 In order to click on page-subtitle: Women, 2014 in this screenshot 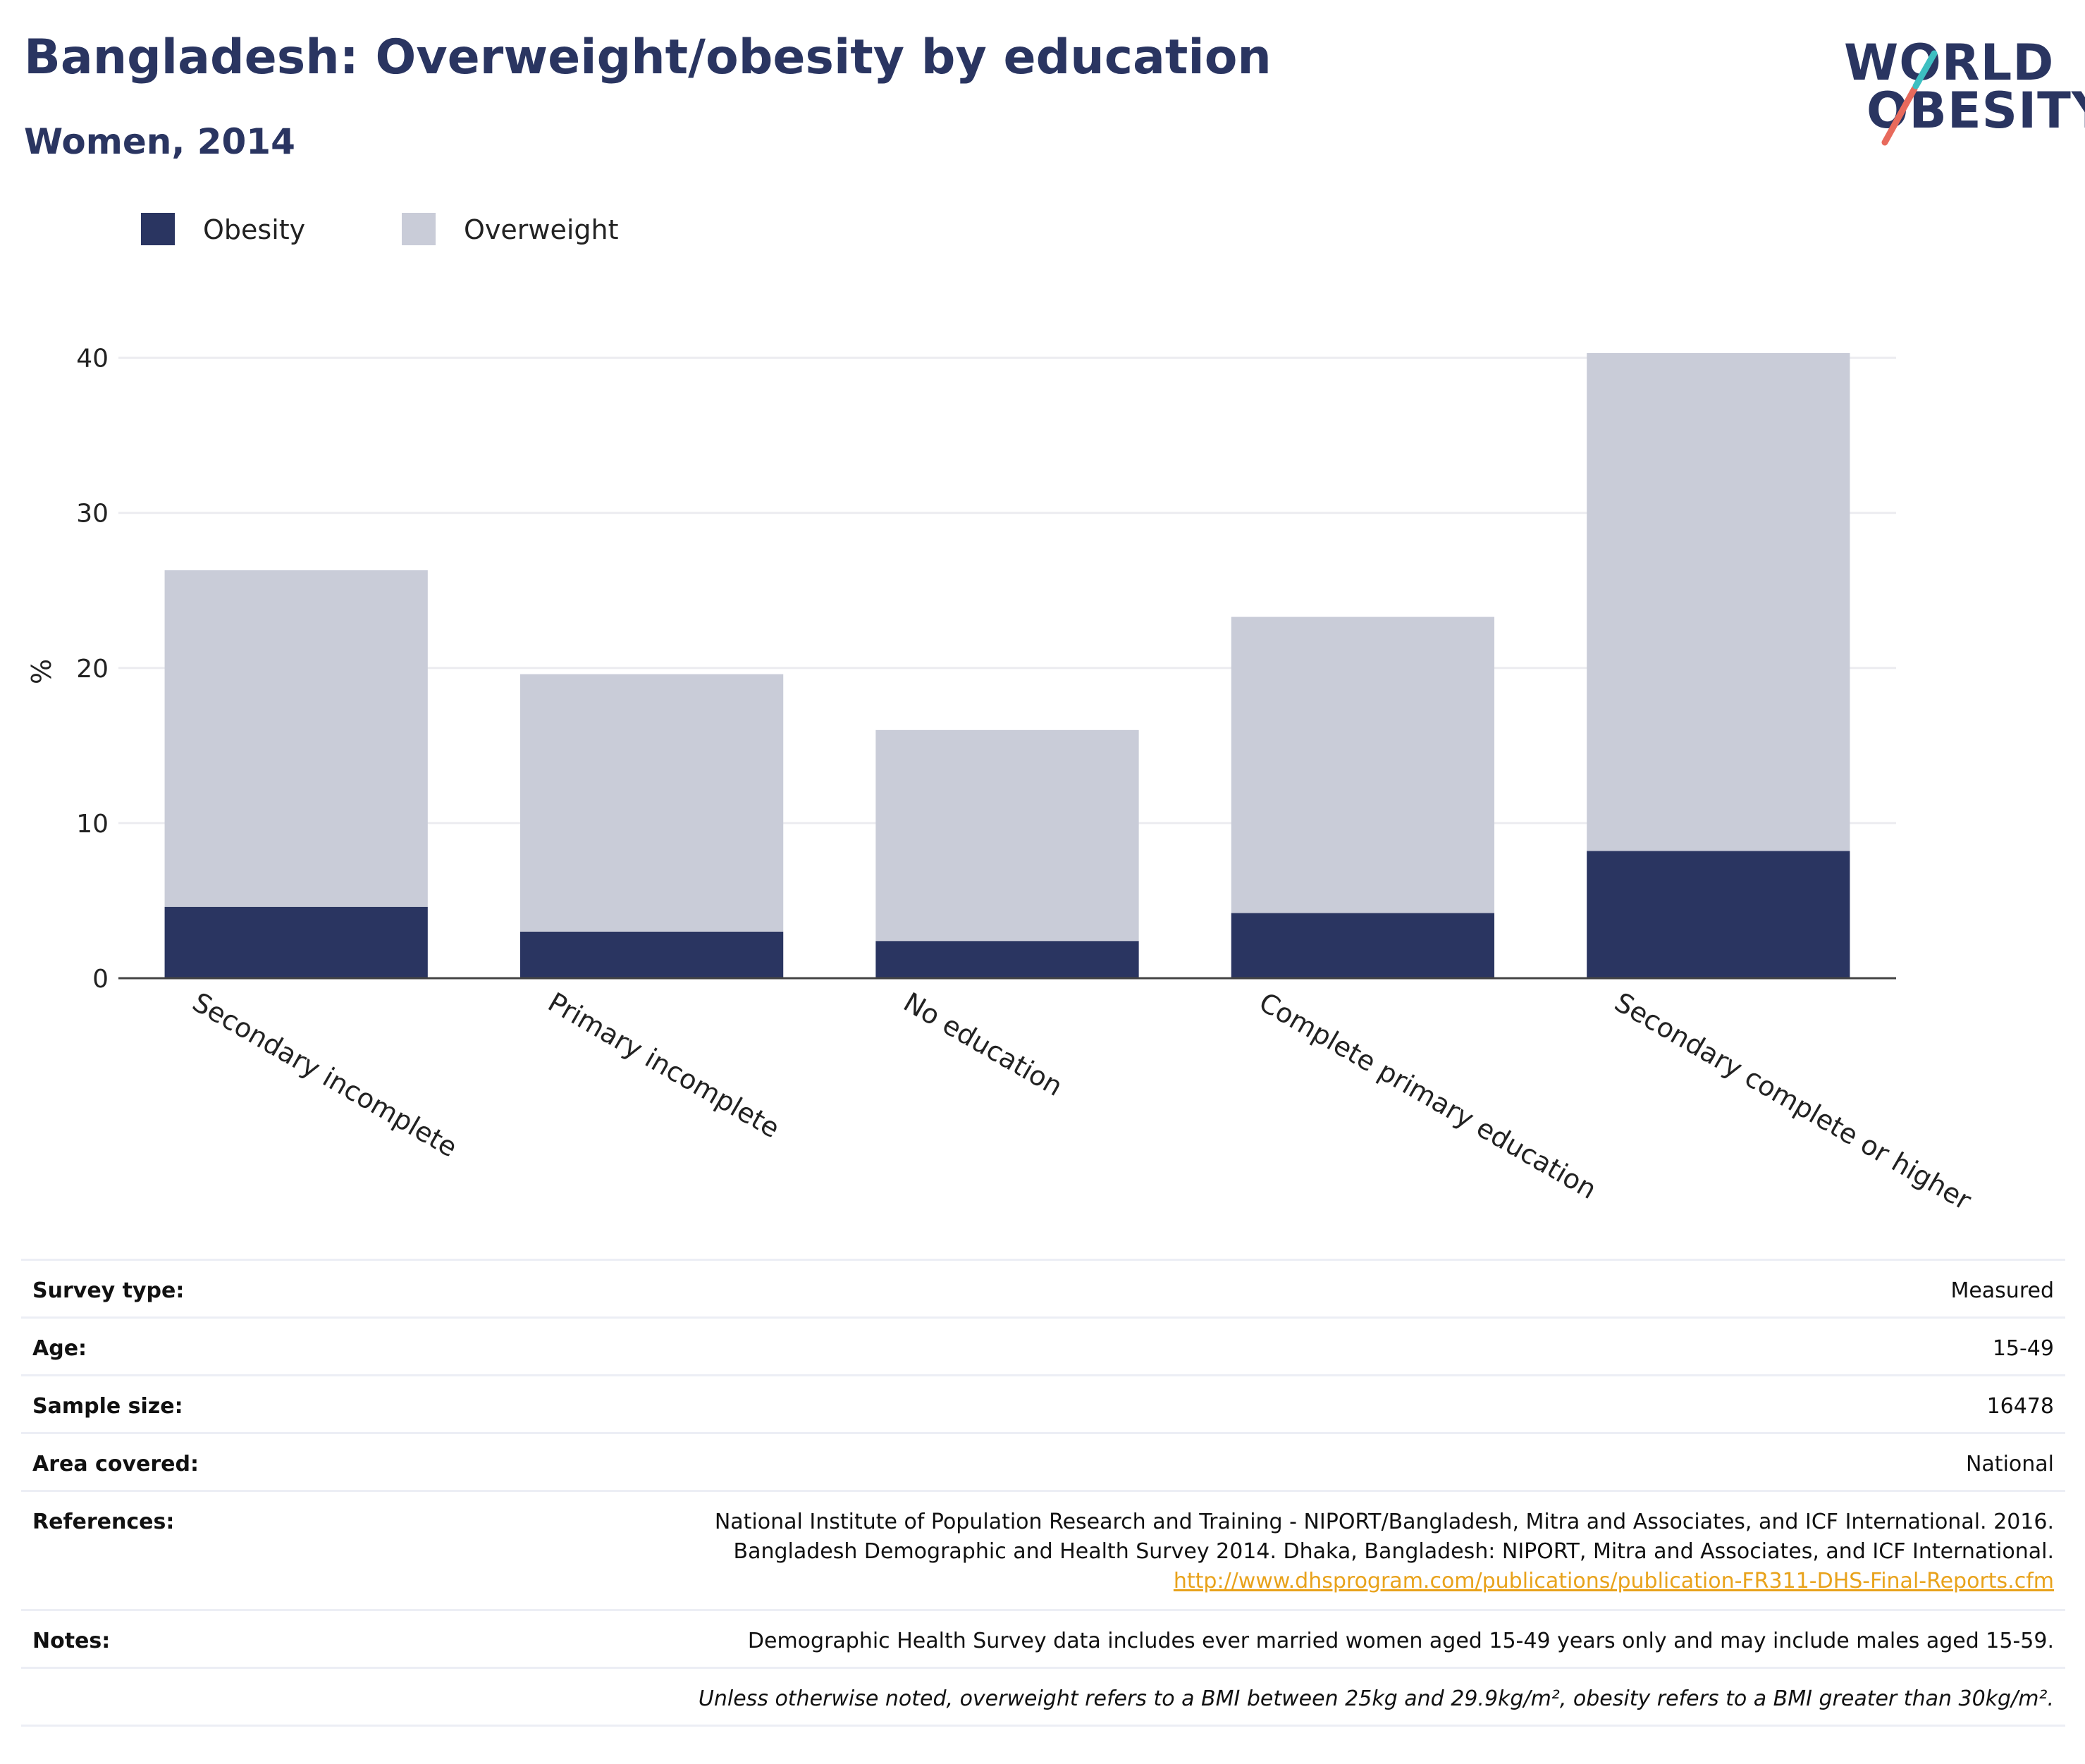, I will do `click(159, 141)`.